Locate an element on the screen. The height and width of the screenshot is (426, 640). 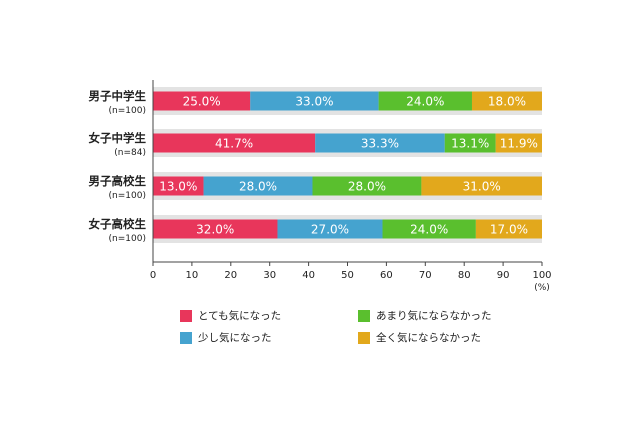
data-label: 27.0% is located at coordinates (330, 230).